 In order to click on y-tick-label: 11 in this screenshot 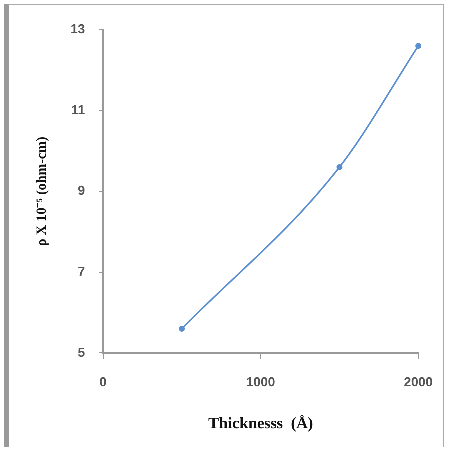, I will do `click(79, 110)`.